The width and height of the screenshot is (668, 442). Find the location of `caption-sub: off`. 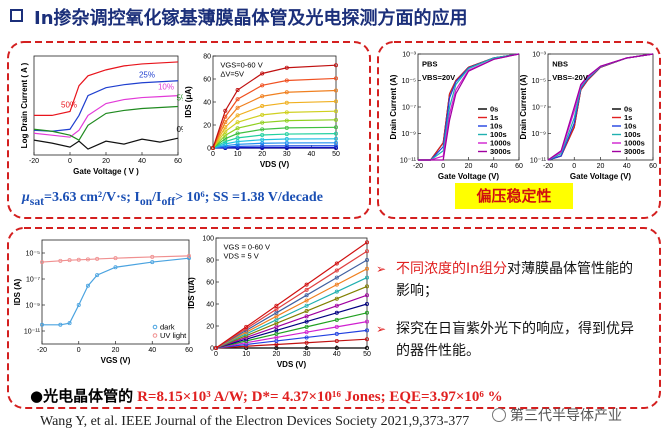

caption-sub: off is located at coordinates (168, 201).